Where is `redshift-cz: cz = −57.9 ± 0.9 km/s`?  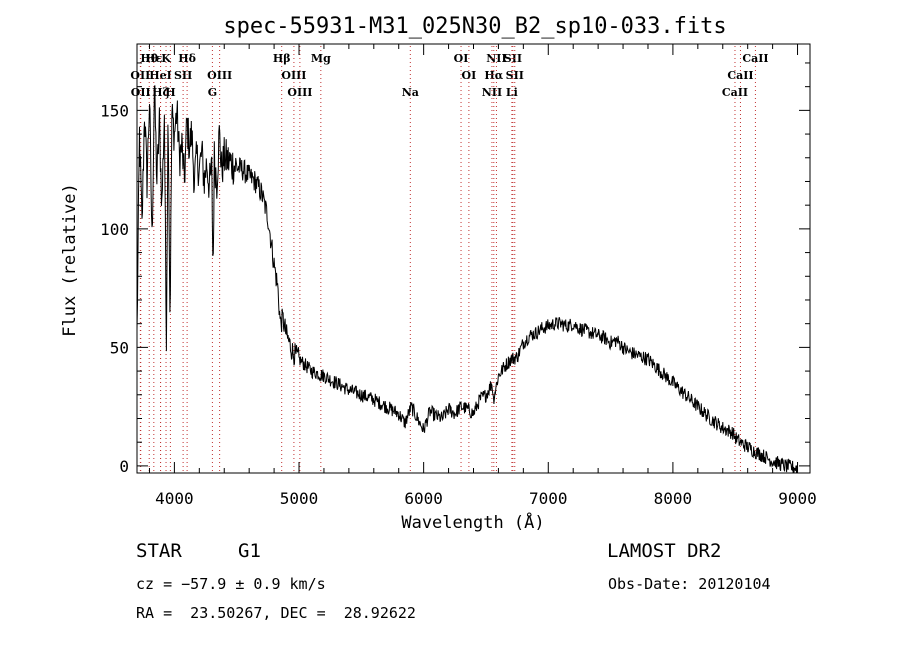
redshift-cz: cz = −57.9 ± 0.9 km/s is located at coordinates (231, 584).